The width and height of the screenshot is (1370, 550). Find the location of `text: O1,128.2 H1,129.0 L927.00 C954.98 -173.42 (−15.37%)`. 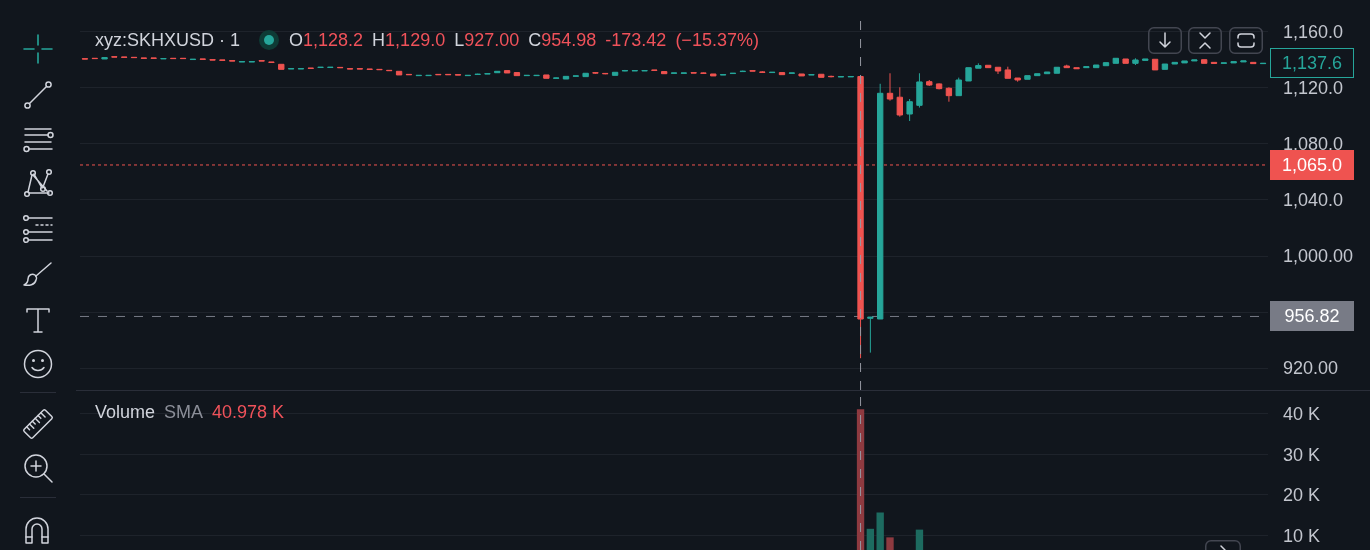

text: O1,128.2 H1,129.0 L927.00 C954.98 -173.42 (−15.37%) is located at coordinates (524, 40).